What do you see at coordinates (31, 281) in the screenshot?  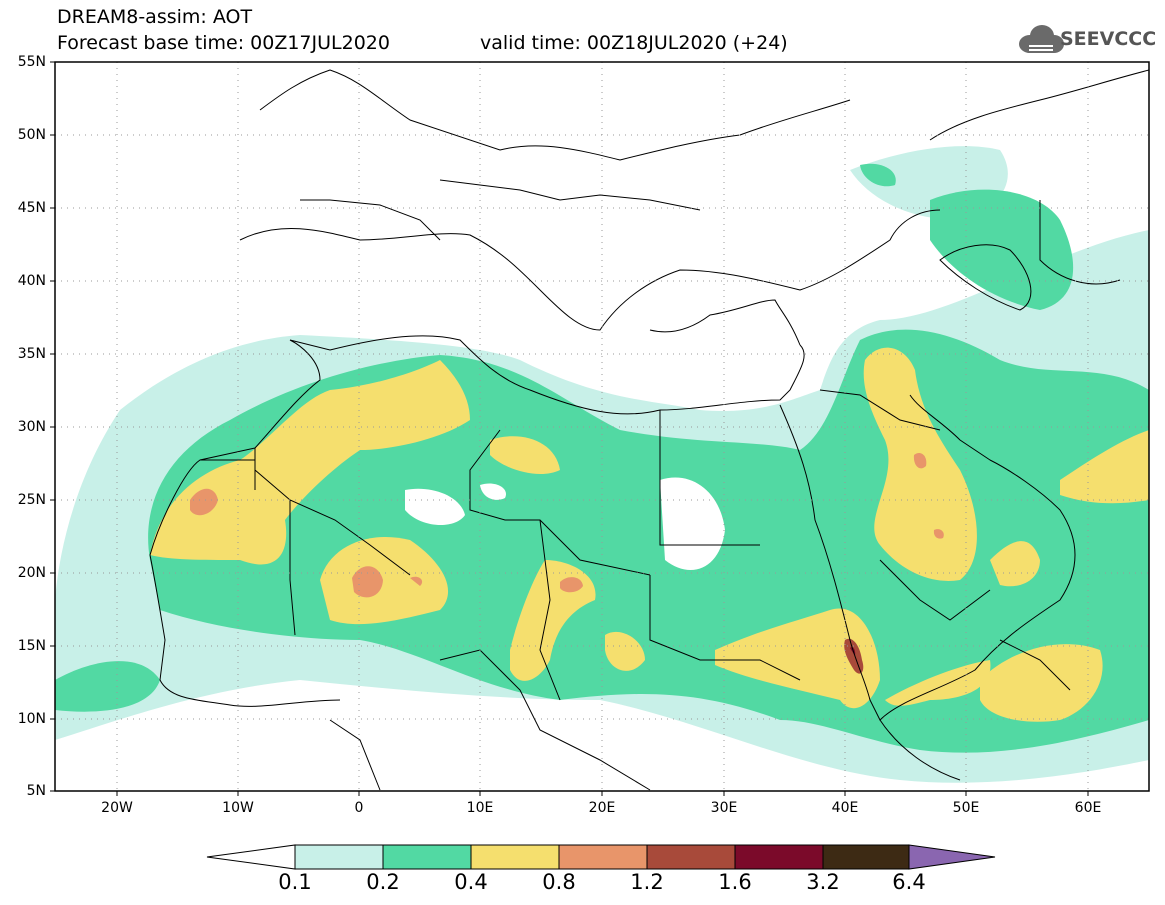 I see `lat-label: 40N` at bounding box center [31, 281].